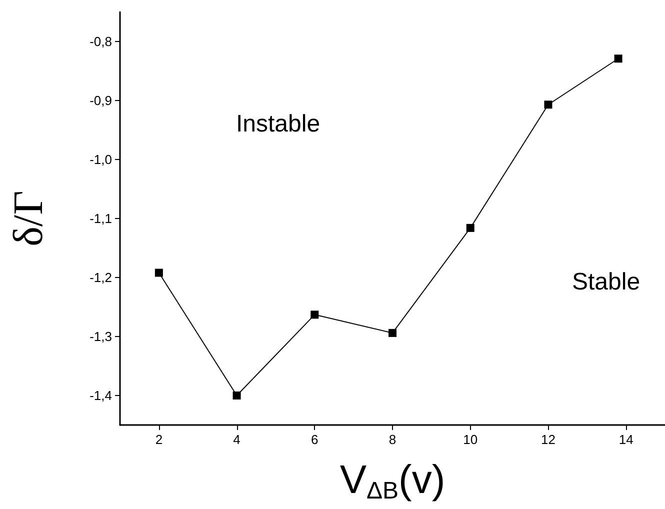  What do you see at coordinates (159, 439) in the screenshot?
I see `x-tick-label: 2` at bounding box center [159, 439].